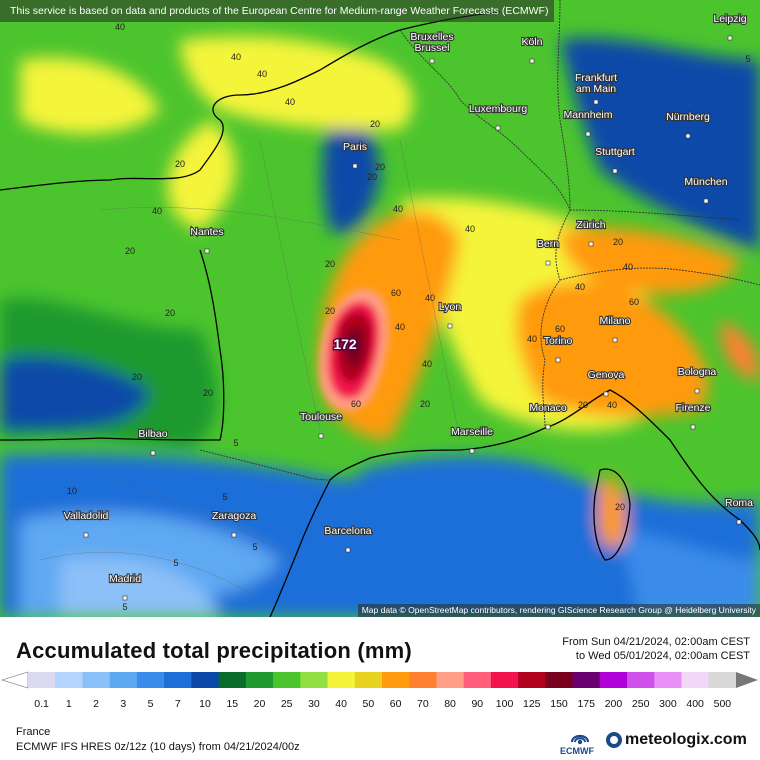 The width and height of the screenshot is (760, 760). Describe the element at coordinates (559, 704) in the screenshot. I see `legend-tick-label: 150` at that location.